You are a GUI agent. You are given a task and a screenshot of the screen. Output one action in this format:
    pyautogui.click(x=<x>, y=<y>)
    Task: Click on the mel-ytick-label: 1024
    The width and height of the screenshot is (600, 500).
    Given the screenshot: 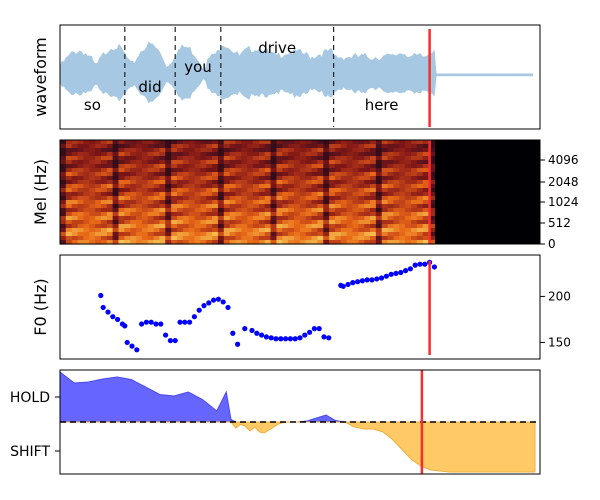 What is the action you would take?
    pyautogui.click(x=563, y=202)
    